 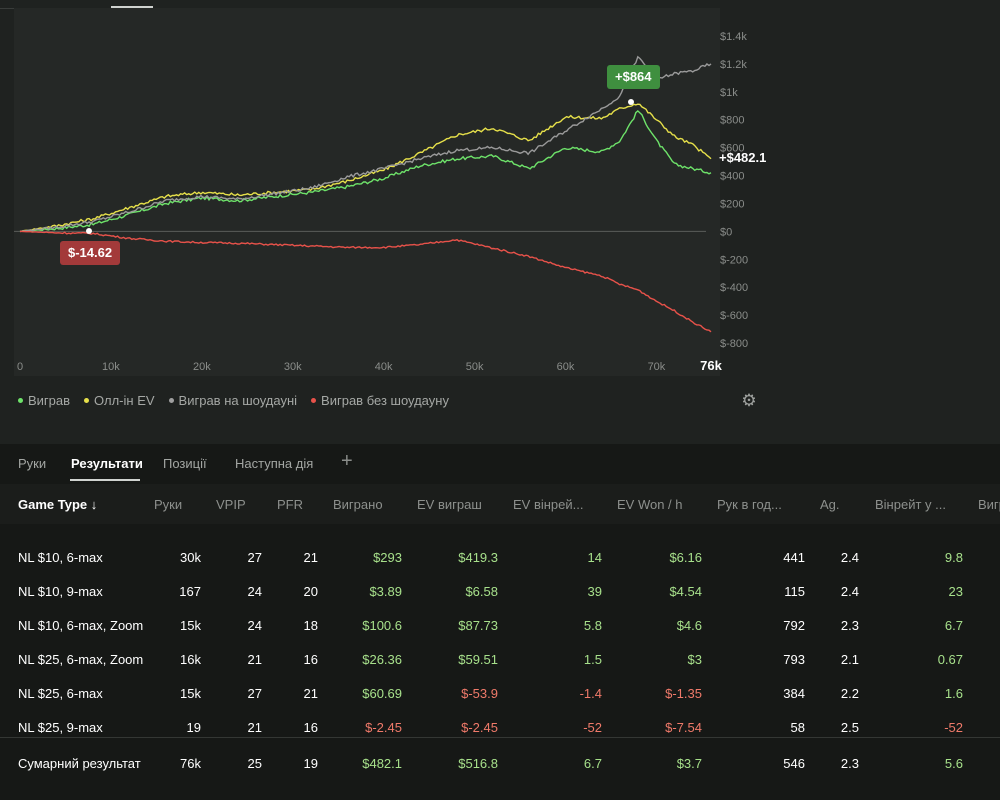 I want to click on top-active-tab-indicator, so click(x=132, y=7).